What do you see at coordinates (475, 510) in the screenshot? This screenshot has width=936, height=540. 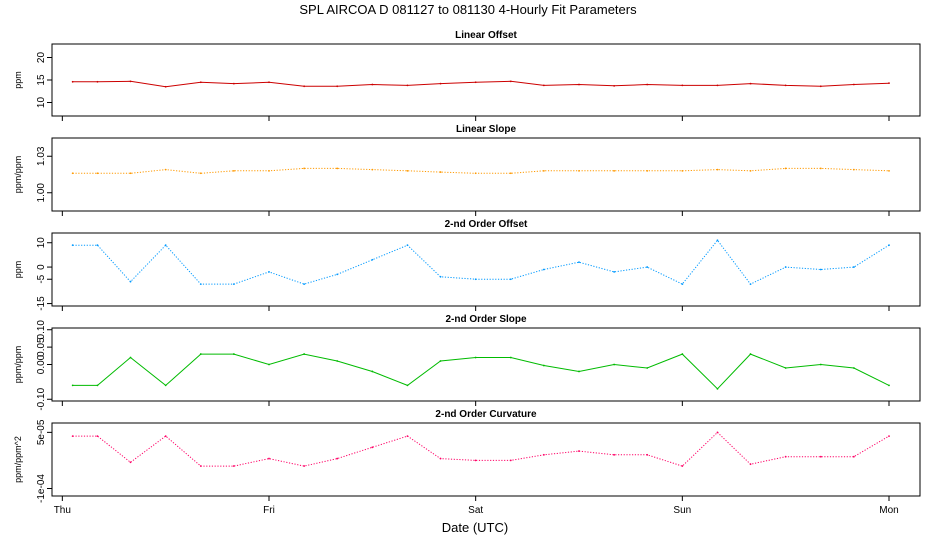 I see `x-tick-label: Sat` at bounding box center [475, 510].